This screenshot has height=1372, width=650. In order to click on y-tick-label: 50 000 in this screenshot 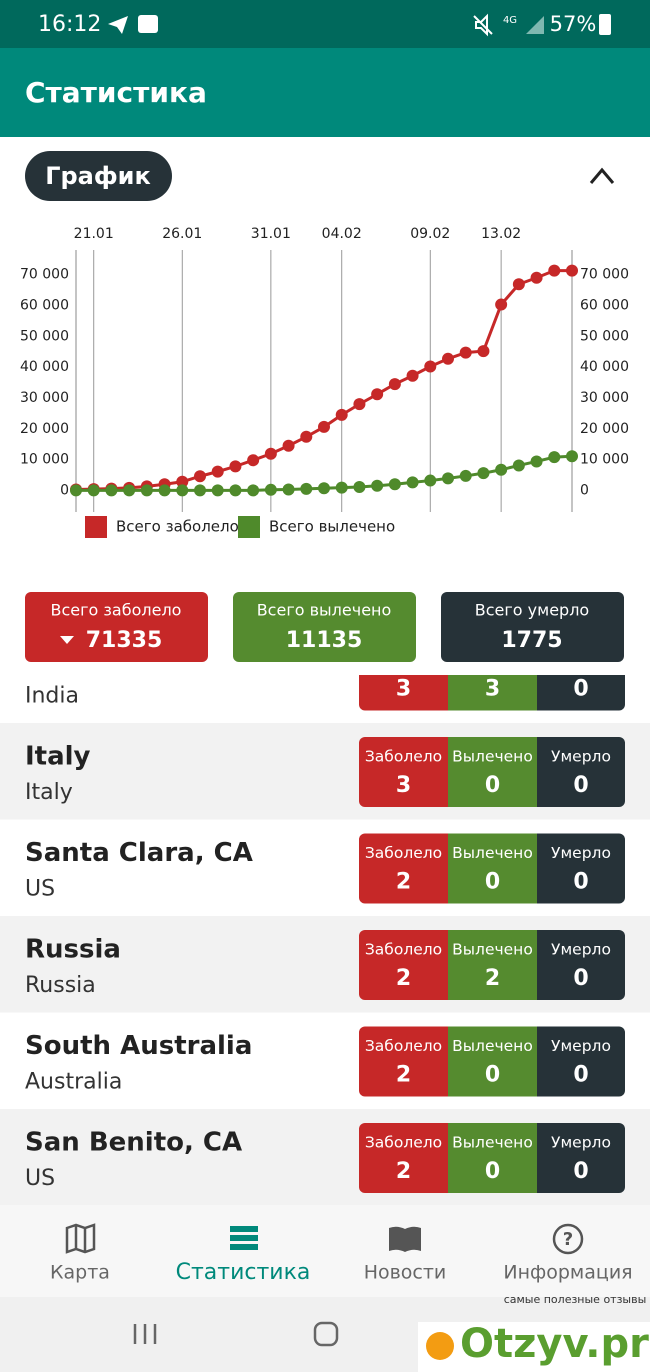, I will do `click(44, 336)`.